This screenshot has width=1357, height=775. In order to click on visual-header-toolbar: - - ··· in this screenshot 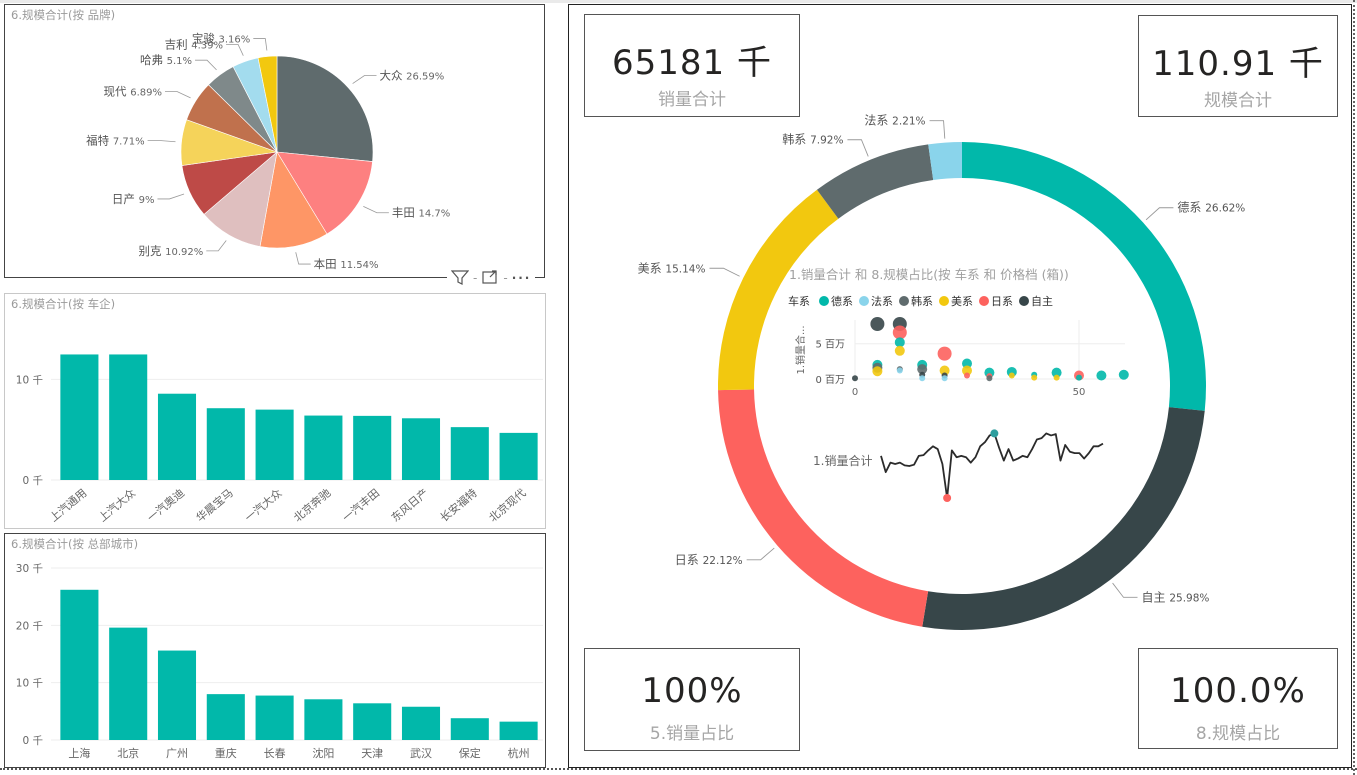, I will do `click(491, 278)`.